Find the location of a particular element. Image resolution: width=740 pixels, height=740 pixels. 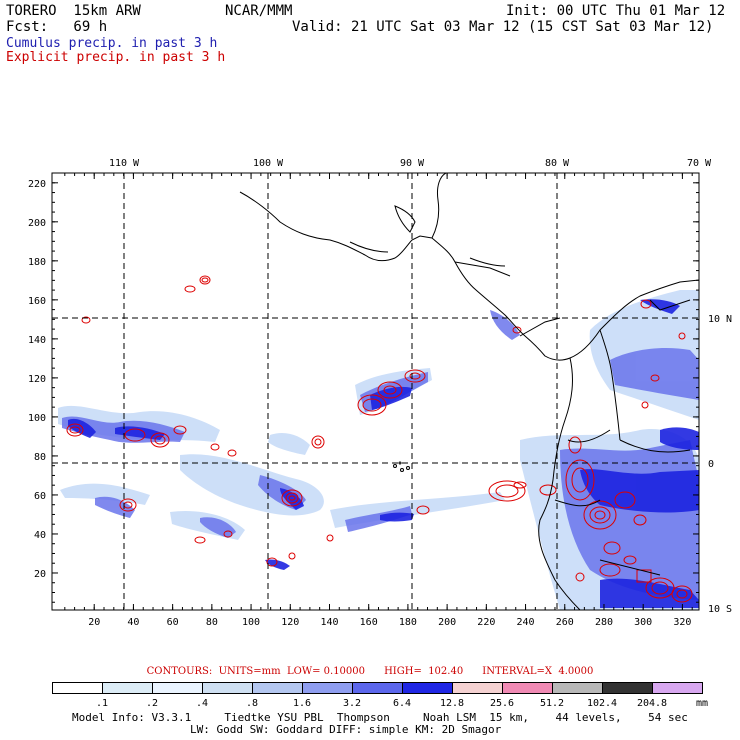

colorbar-label: 204.8 is located at coordinates (652, 703).